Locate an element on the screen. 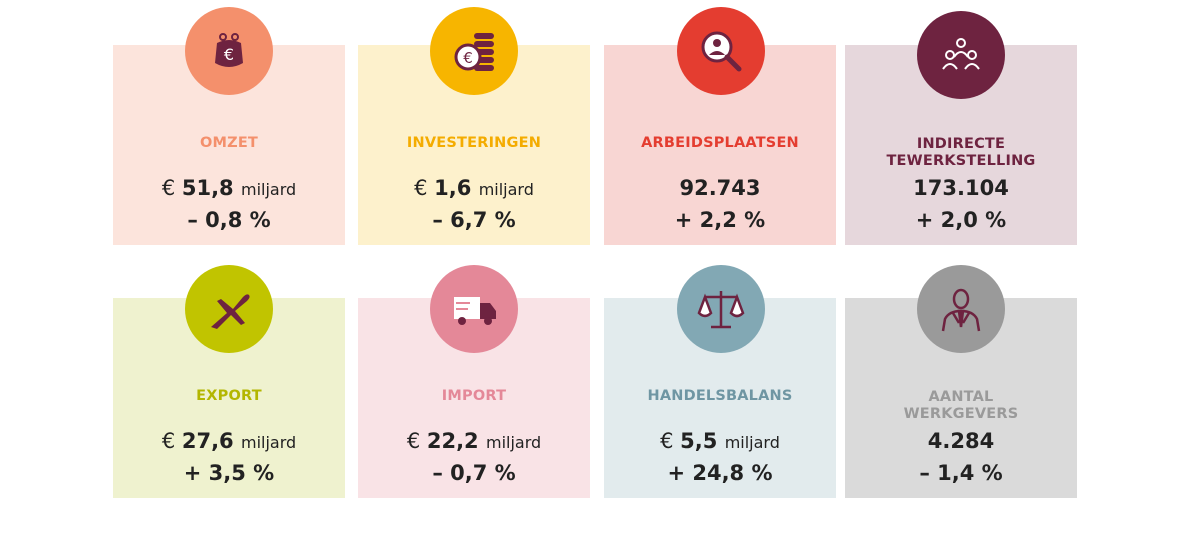 The image size is (1190, 533). kpi-label: ARBEIDSPLAATSEN is located at coordinates (720, 143).